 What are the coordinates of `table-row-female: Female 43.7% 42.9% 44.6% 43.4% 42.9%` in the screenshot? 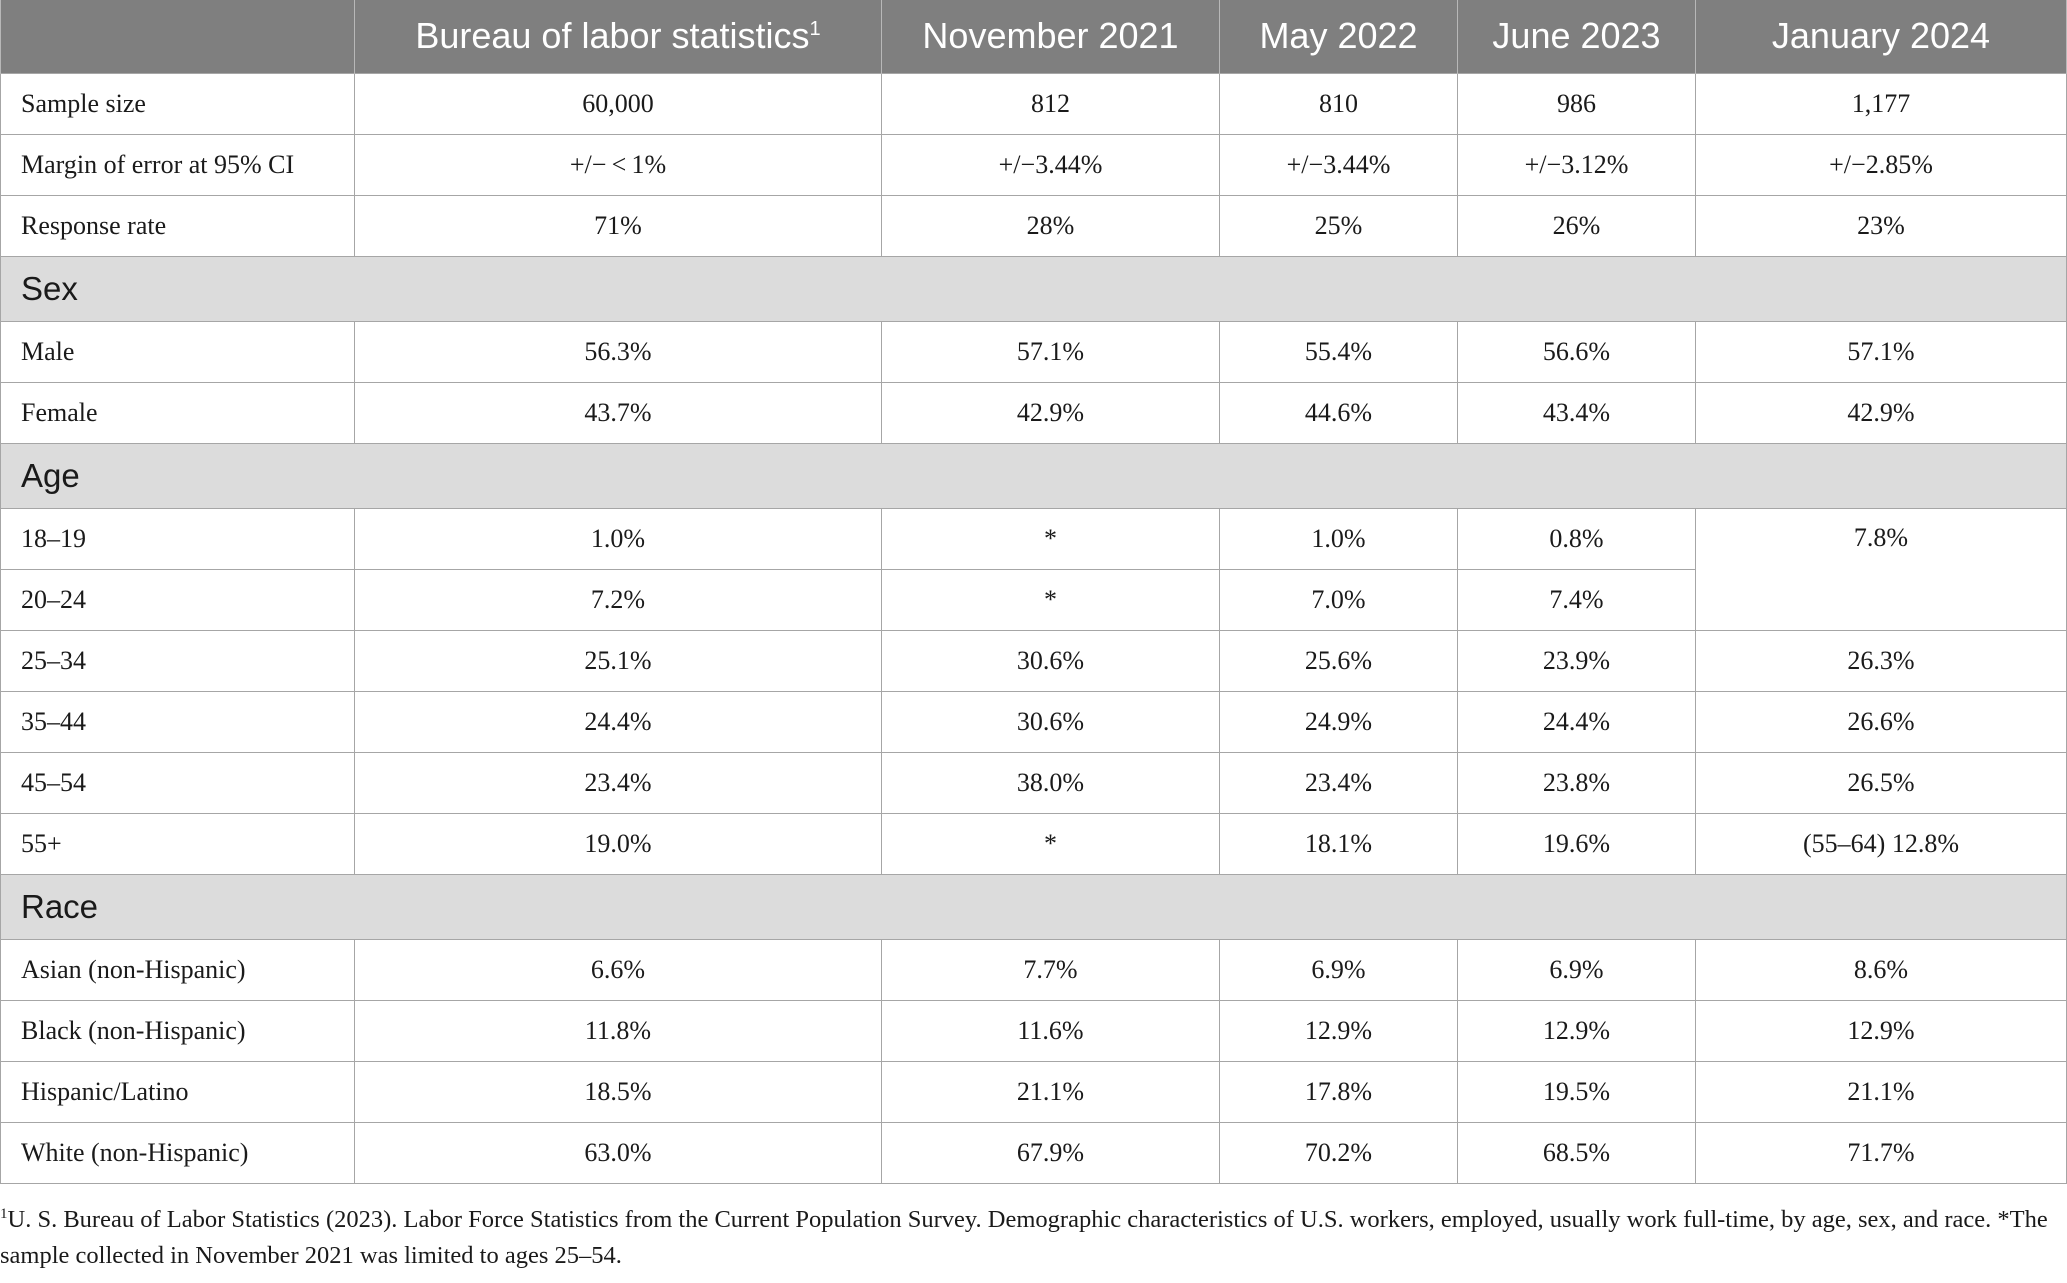 It's located at (1033, 412).